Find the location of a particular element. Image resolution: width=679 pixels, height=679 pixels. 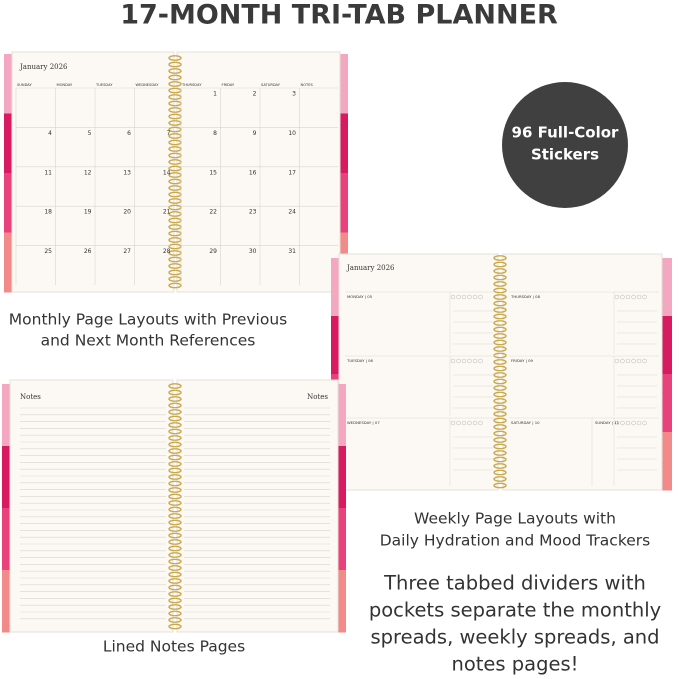

caption: Lined Notes Pages is located at coordinates (174, 647).